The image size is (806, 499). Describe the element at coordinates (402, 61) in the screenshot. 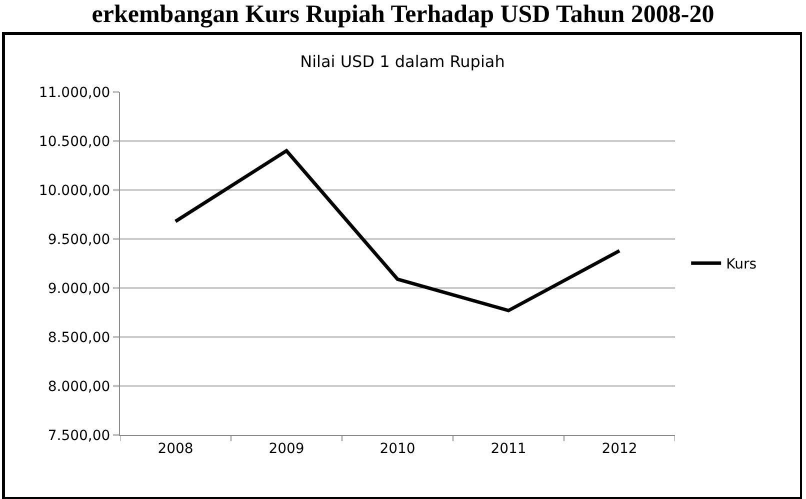

I see `chart-subtitle: Nilai USD 1 dalam Rupiah` at that location.